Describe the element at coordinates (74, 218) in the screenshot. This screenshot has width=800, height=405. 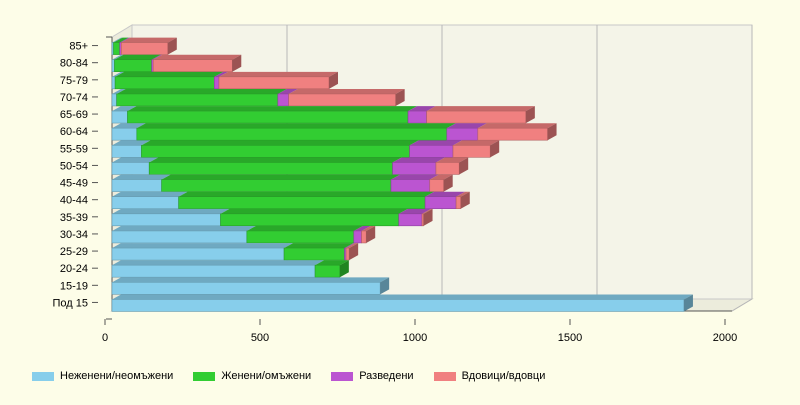
I see `category-label: 35-39` at that location.